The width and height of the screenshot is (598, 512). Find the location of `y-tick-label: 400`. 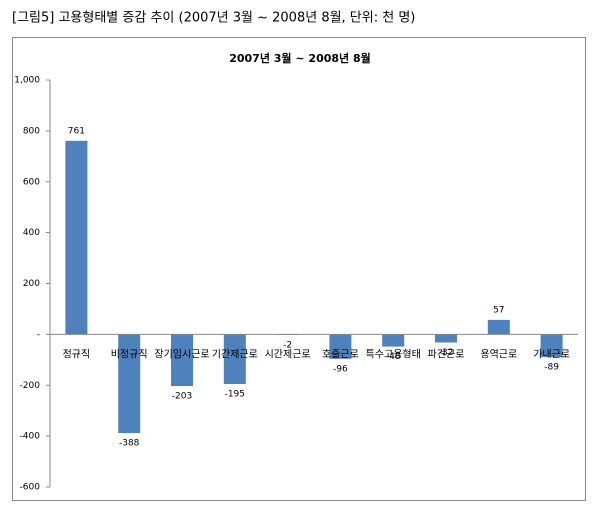

y-tick-label: 400 is located at coordinates (31, 233).